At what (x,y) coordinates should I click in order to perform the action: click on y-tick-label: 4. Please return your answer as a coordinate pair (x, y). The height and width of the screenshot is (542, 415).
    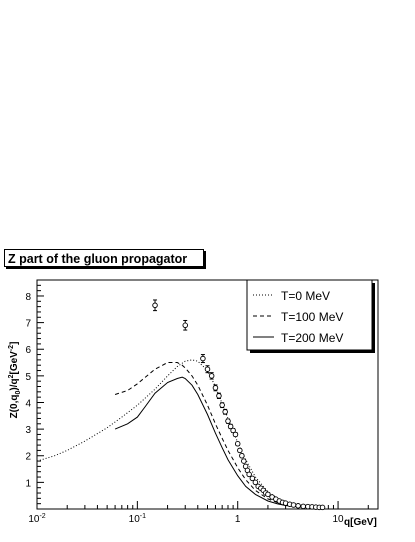
    Looking at the image, I should click on (28, 403).